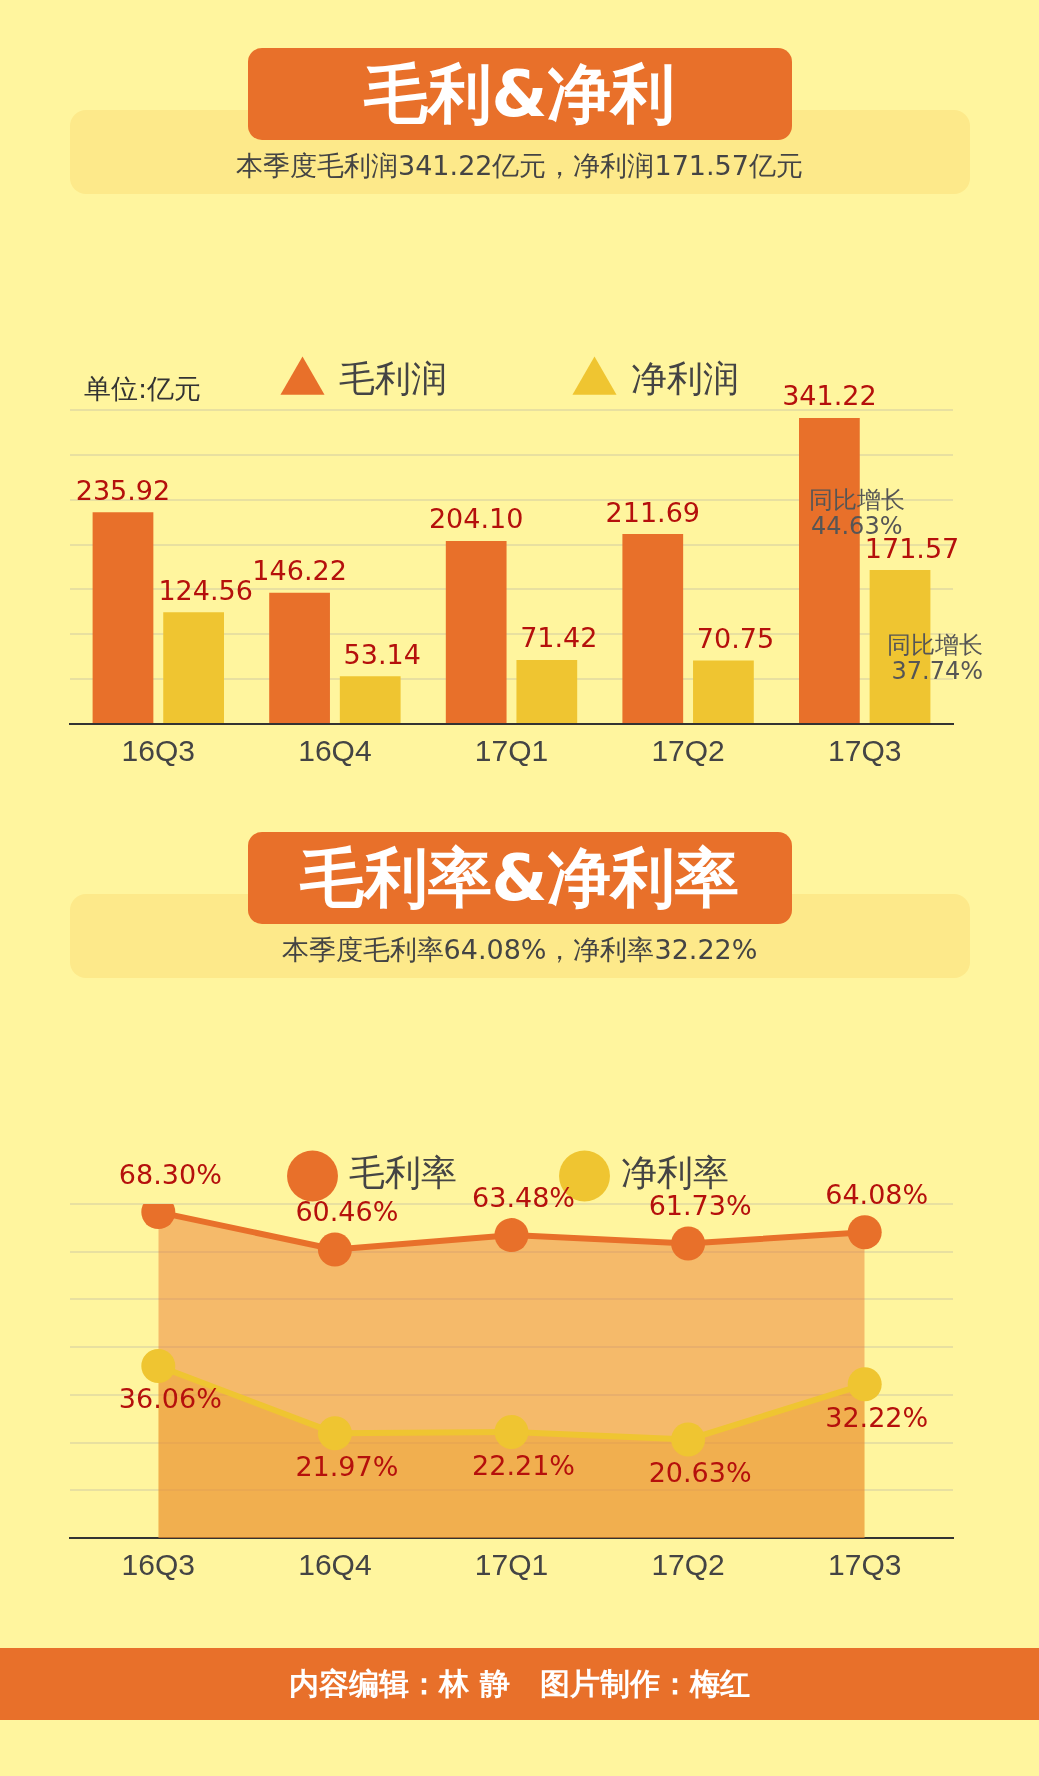 The image size is (1039, 1776). What do you see at coordinates (299, 571) in the screenshot?
I see `data-label: 146.22` at bounding box center [299, 571].